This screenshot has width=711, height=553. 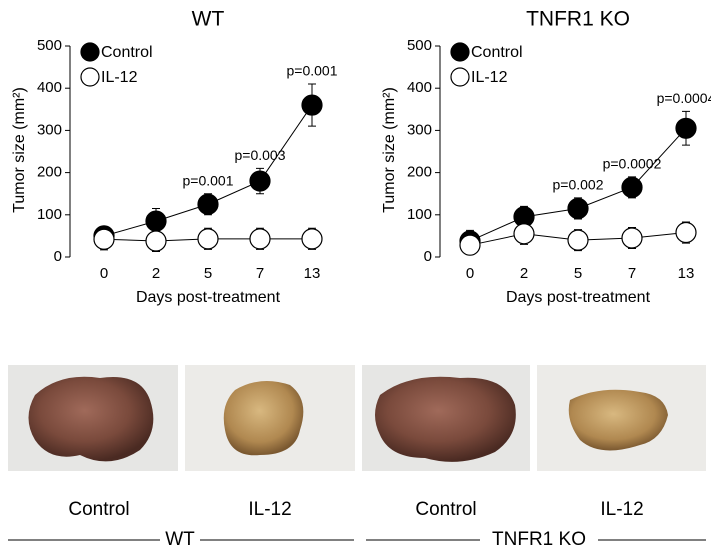 What do you see at coordinates (539, 539) in the screenshot?
I see `group-label: TNFR1 KO` at bounding box center [539, 539].